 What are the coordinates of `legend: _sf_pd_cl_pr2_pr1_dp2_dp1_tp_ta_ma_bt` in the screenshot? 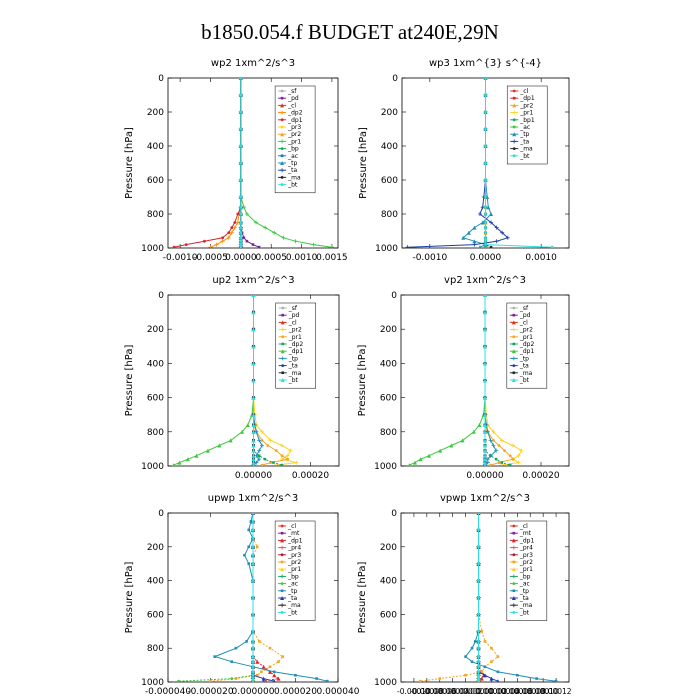 It's located at (295, 345).